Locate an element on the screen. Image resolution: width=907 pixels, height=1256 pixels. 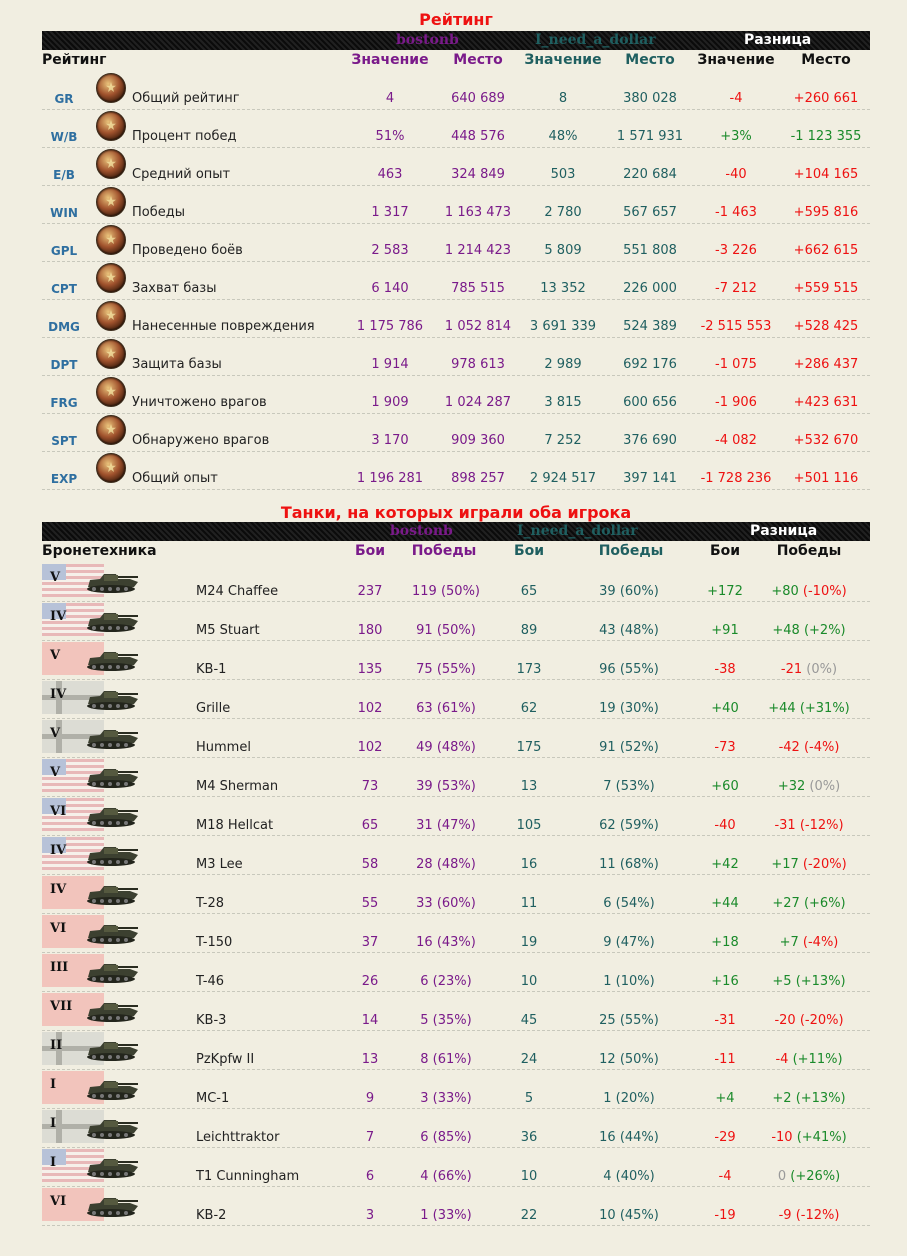
rating-label: Обнаружено врагов is located at coordinates (201, 440).